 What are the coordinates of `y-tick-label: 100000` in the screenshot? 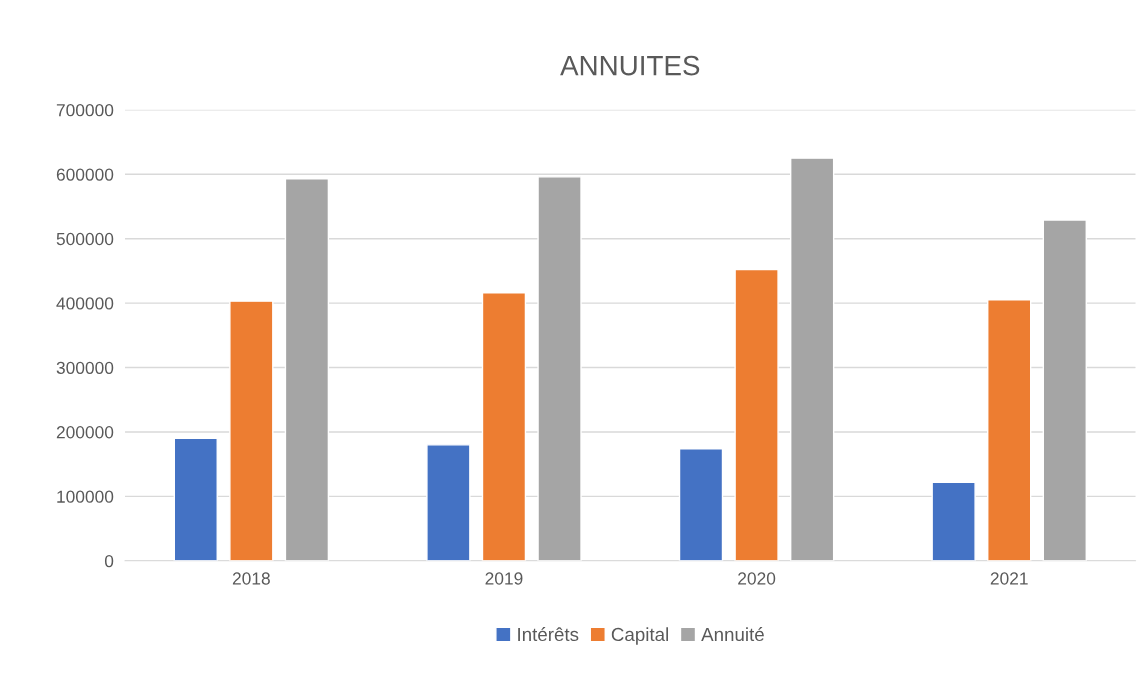 It's located at (85, 496).